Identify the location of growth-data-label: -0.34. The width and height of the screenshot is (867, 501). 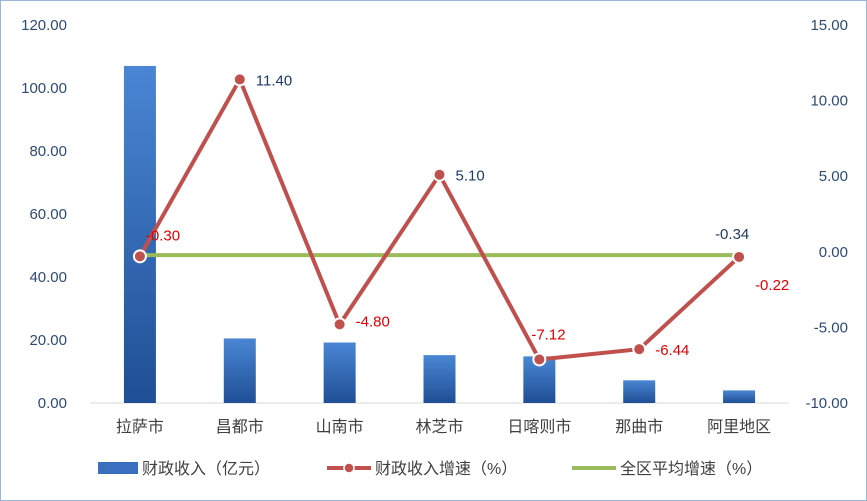
(732, 234).